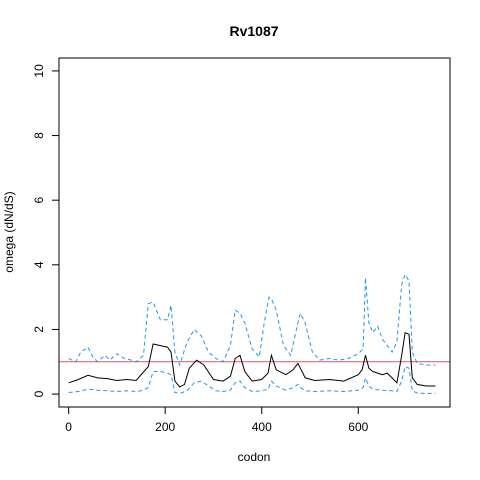  What do you see at coordinates (39, 71) in the screenshot?
I see `y-tick-label: 10` at bounding box center [39, 71].